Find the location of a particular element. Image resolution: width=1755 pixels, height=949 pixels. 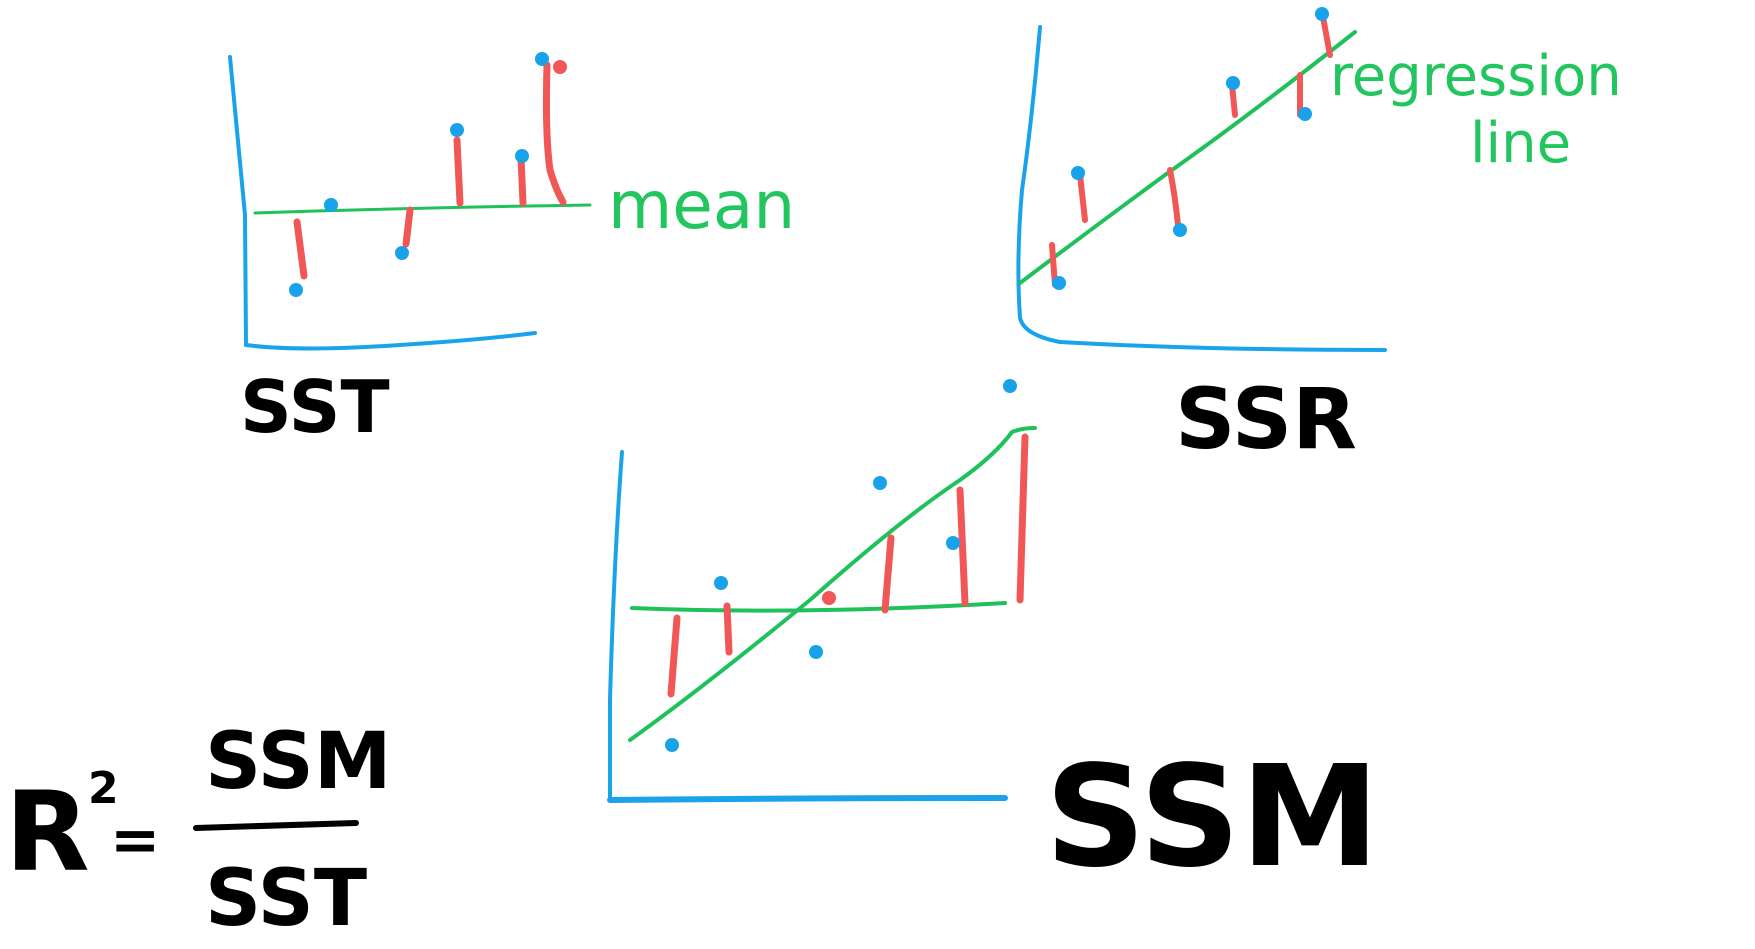

fraction-bar is located at coordinates (276, 825).